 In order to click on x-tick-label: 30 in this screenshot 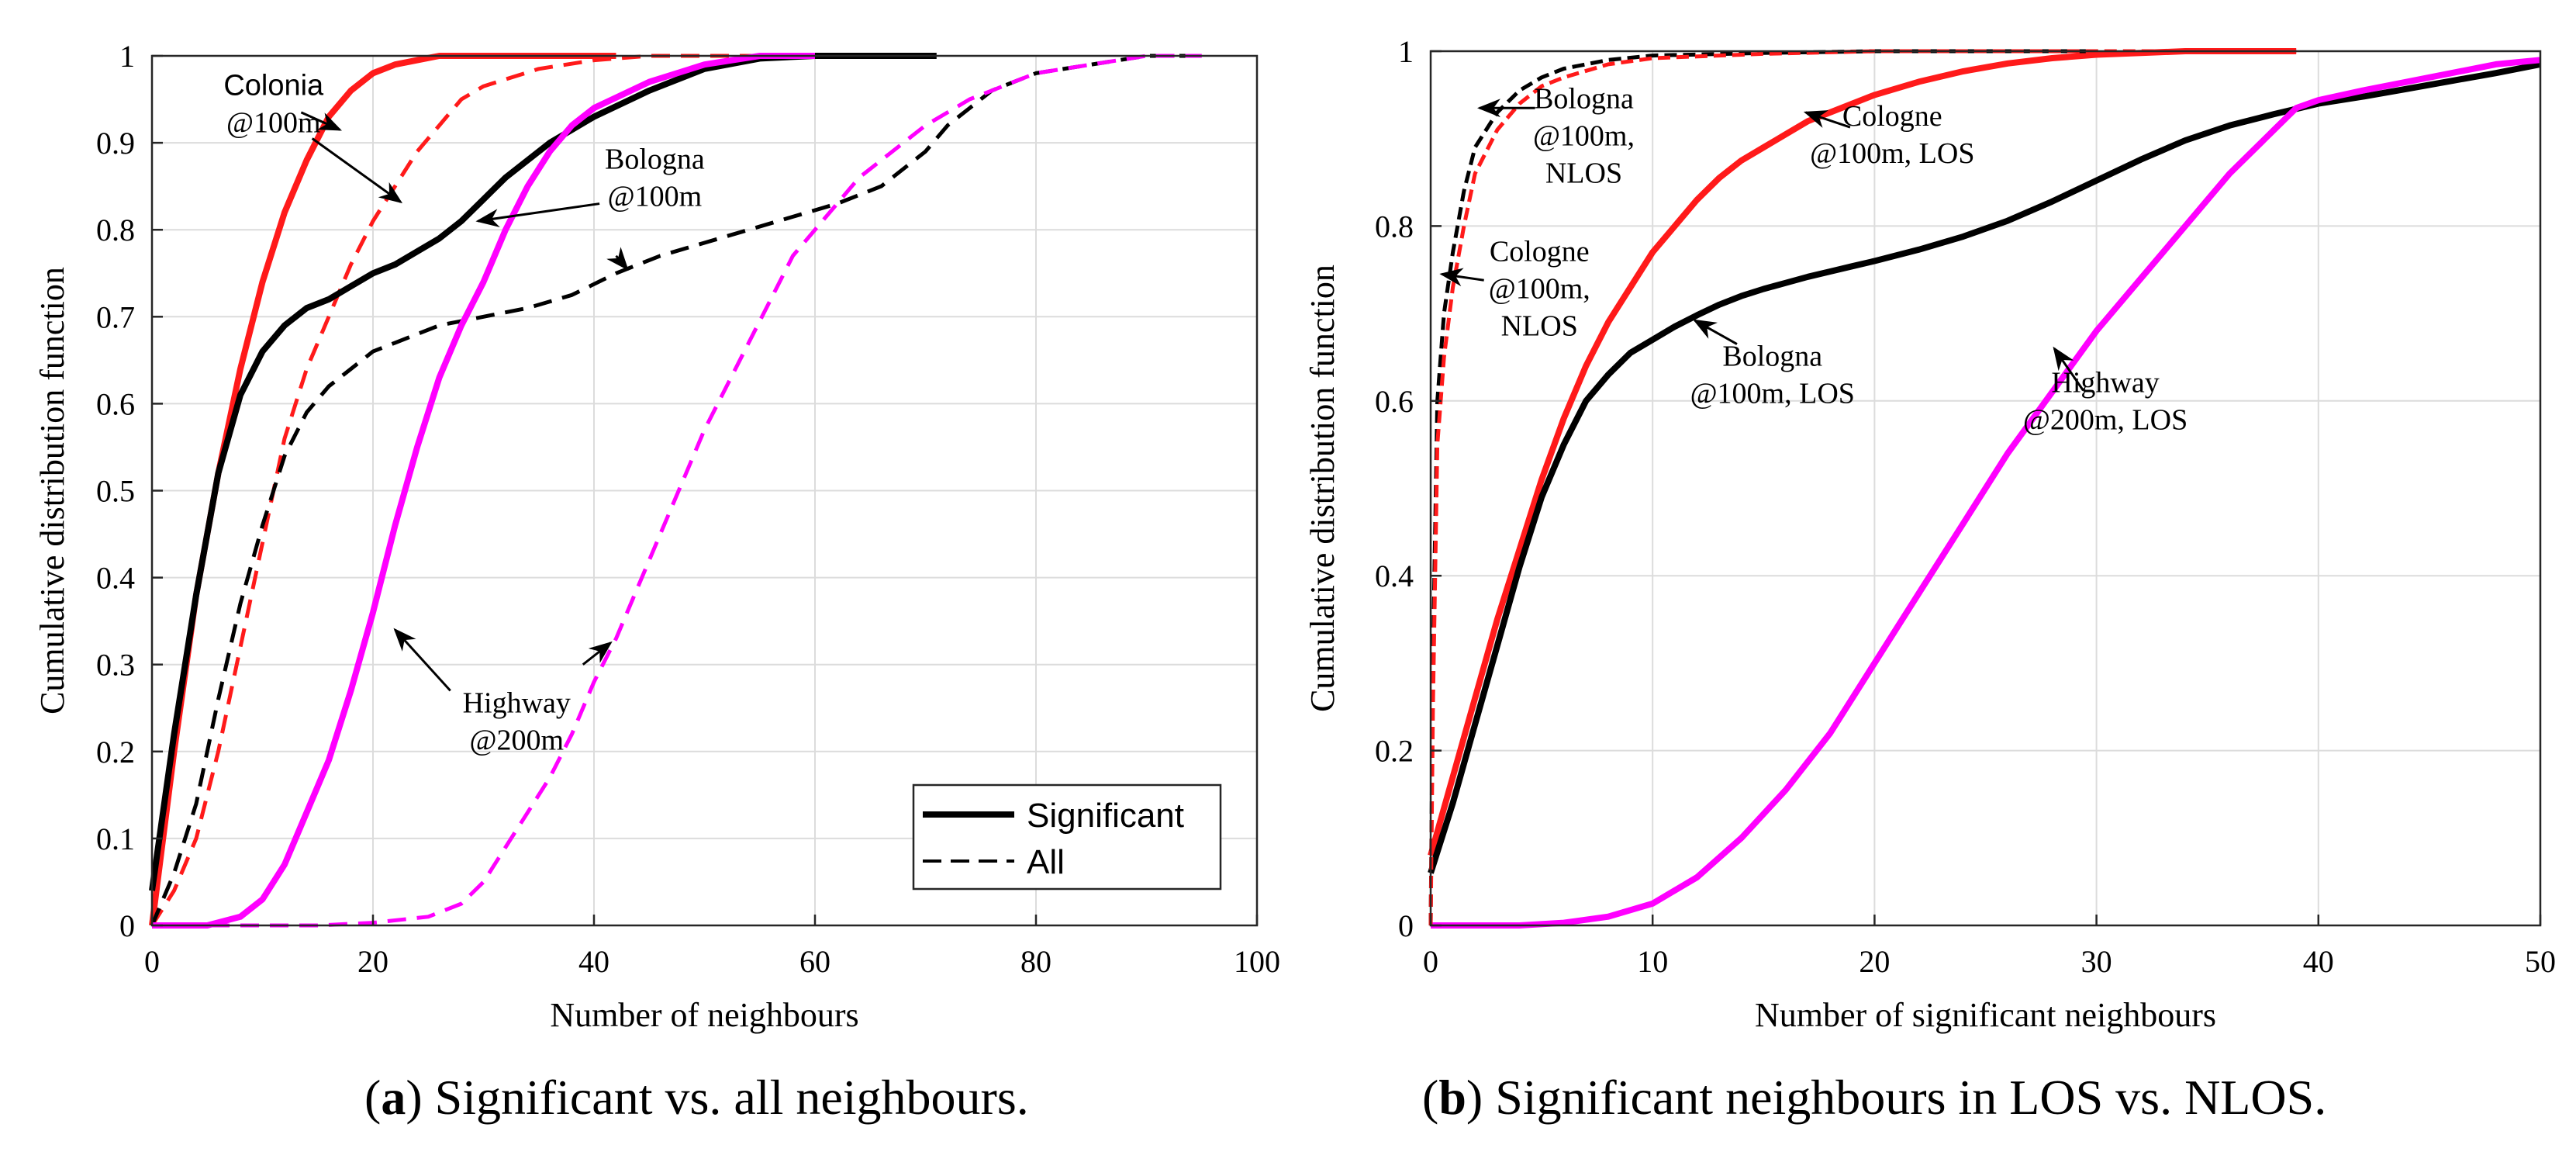, I will do `click(2097, 961)`.